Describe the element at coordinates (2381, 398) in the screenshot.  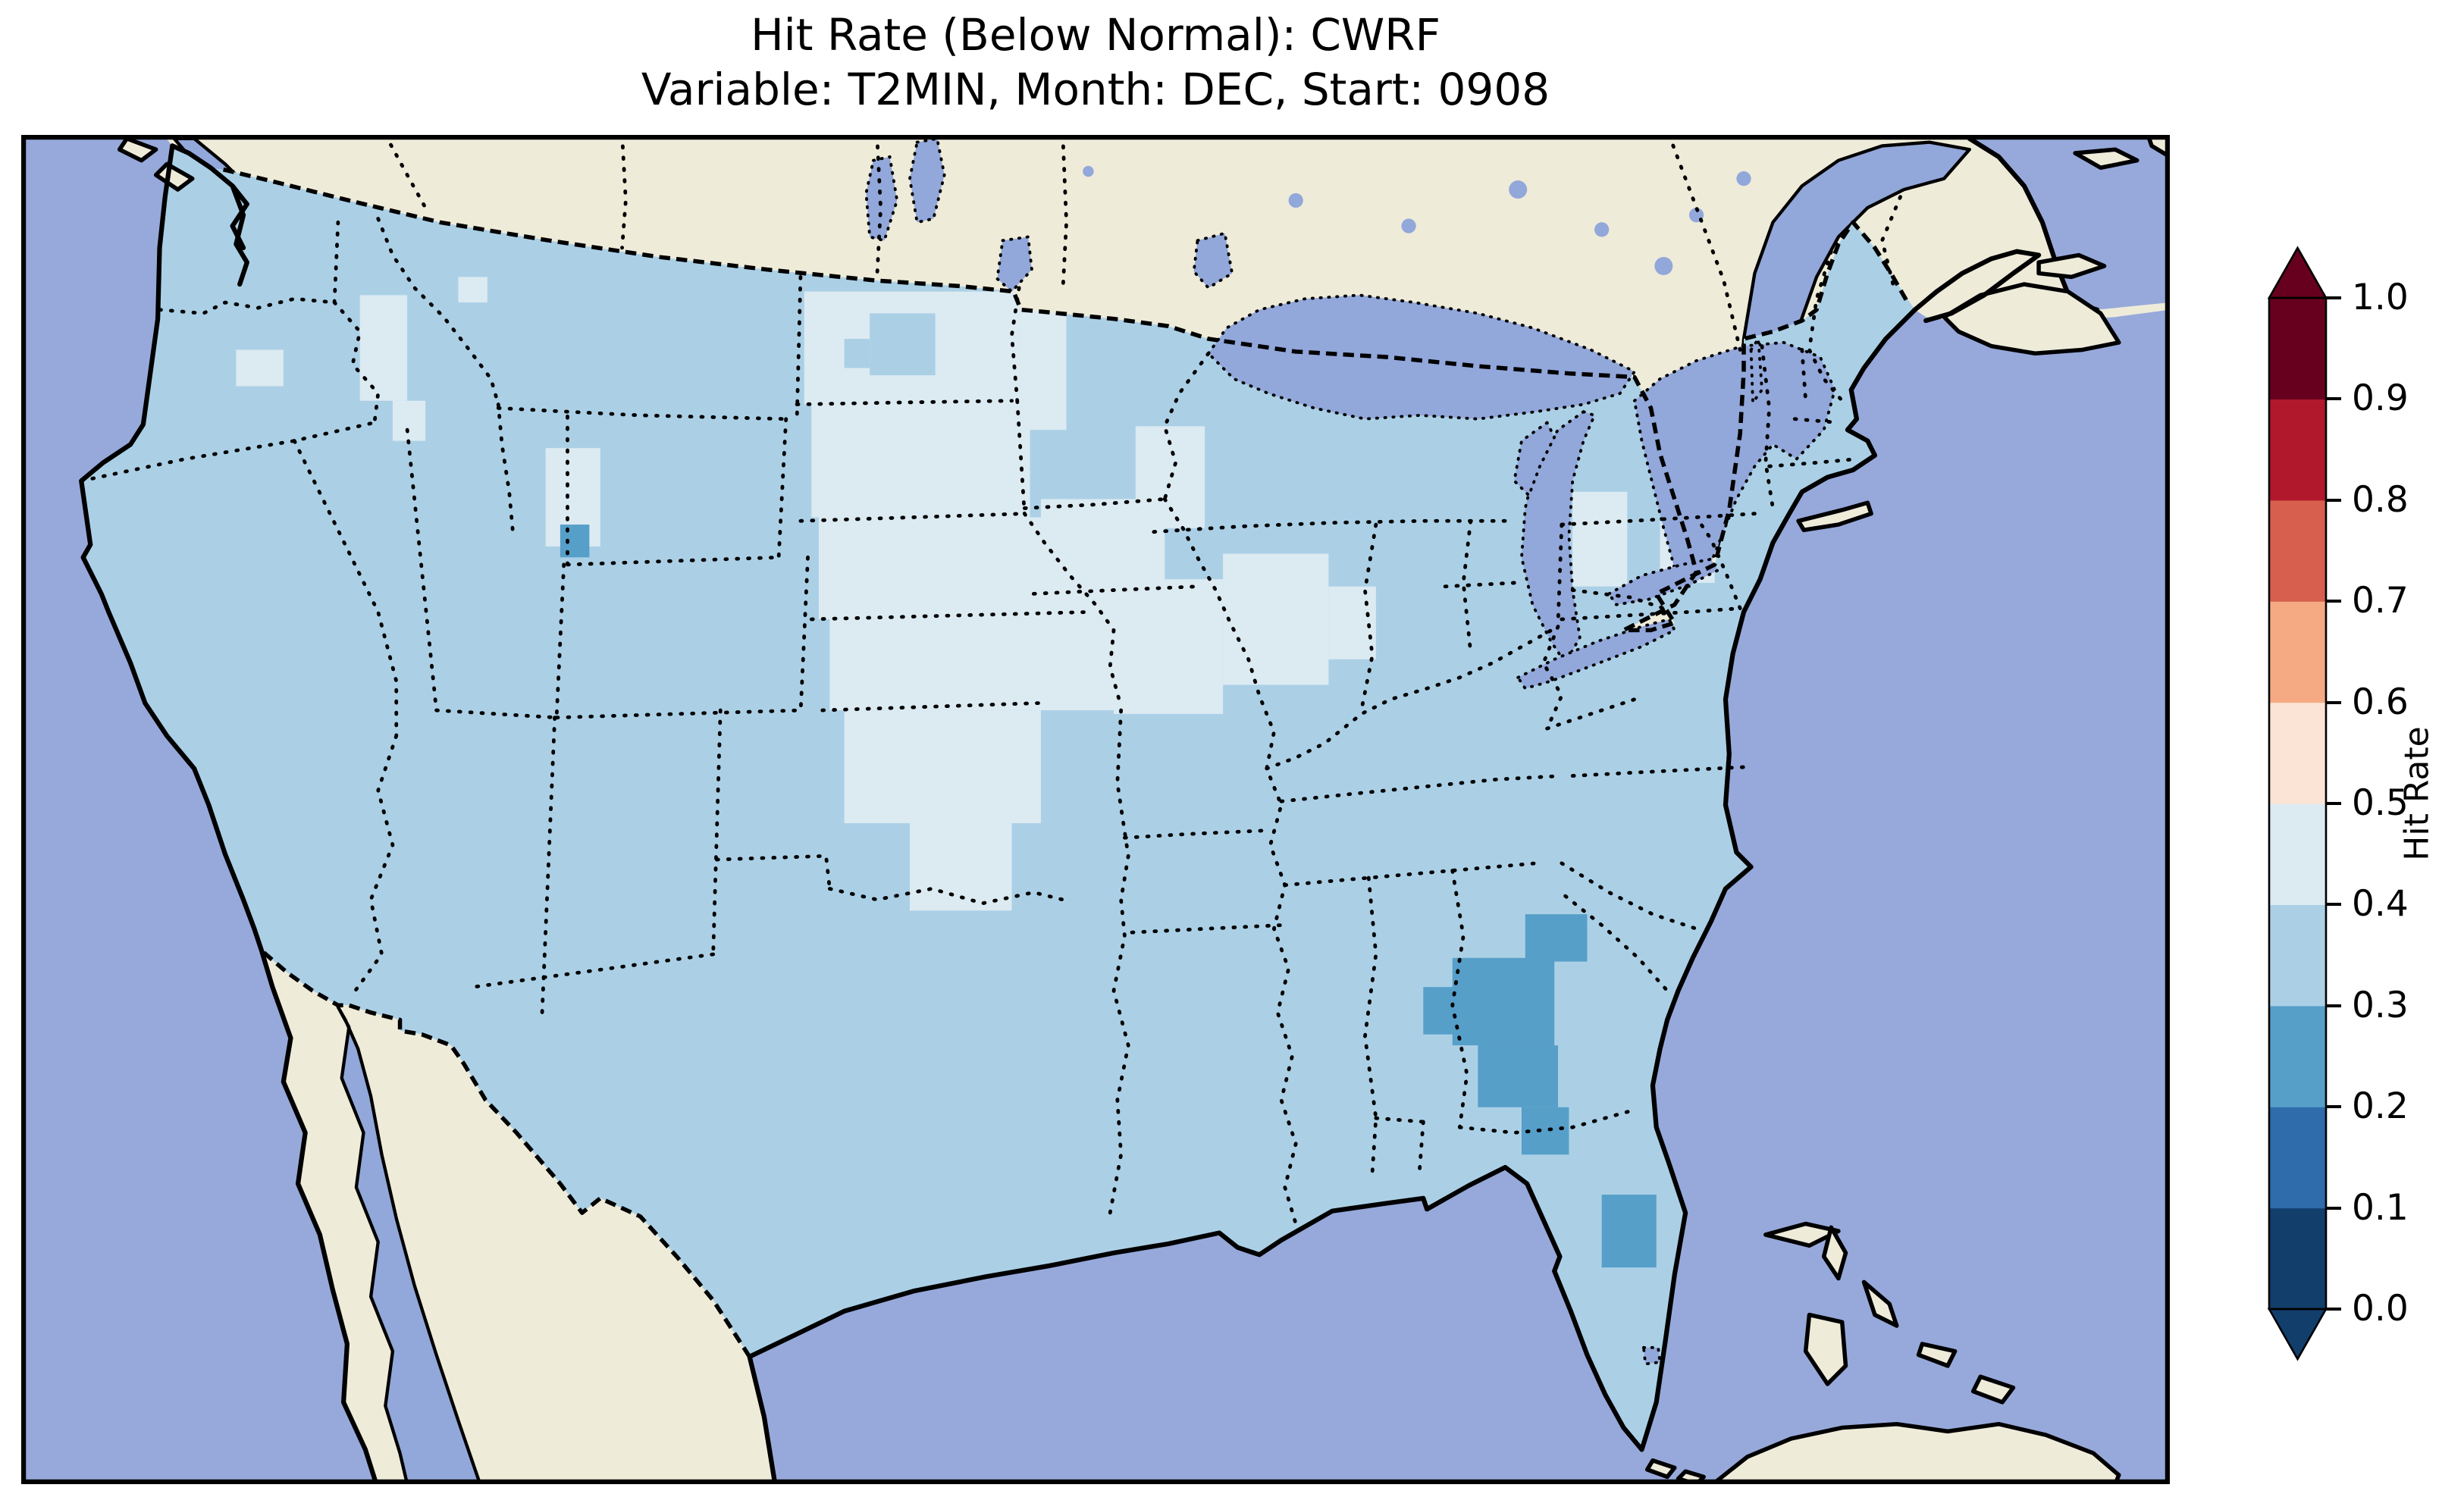
I see `colorbar-tick-label: 0.9` at that location.